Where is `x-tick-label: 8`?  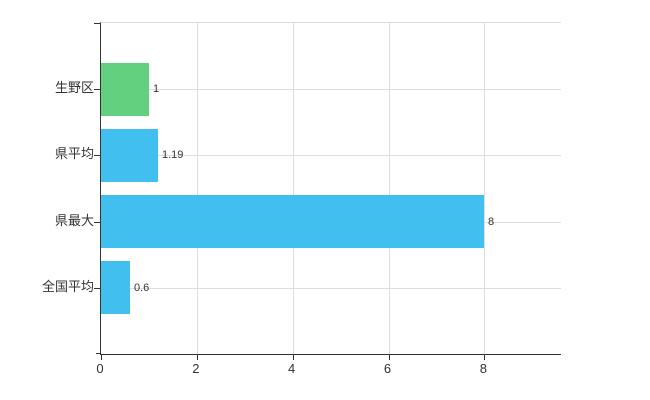 x-tick-label: 8 is located at coordinates (483, 368).